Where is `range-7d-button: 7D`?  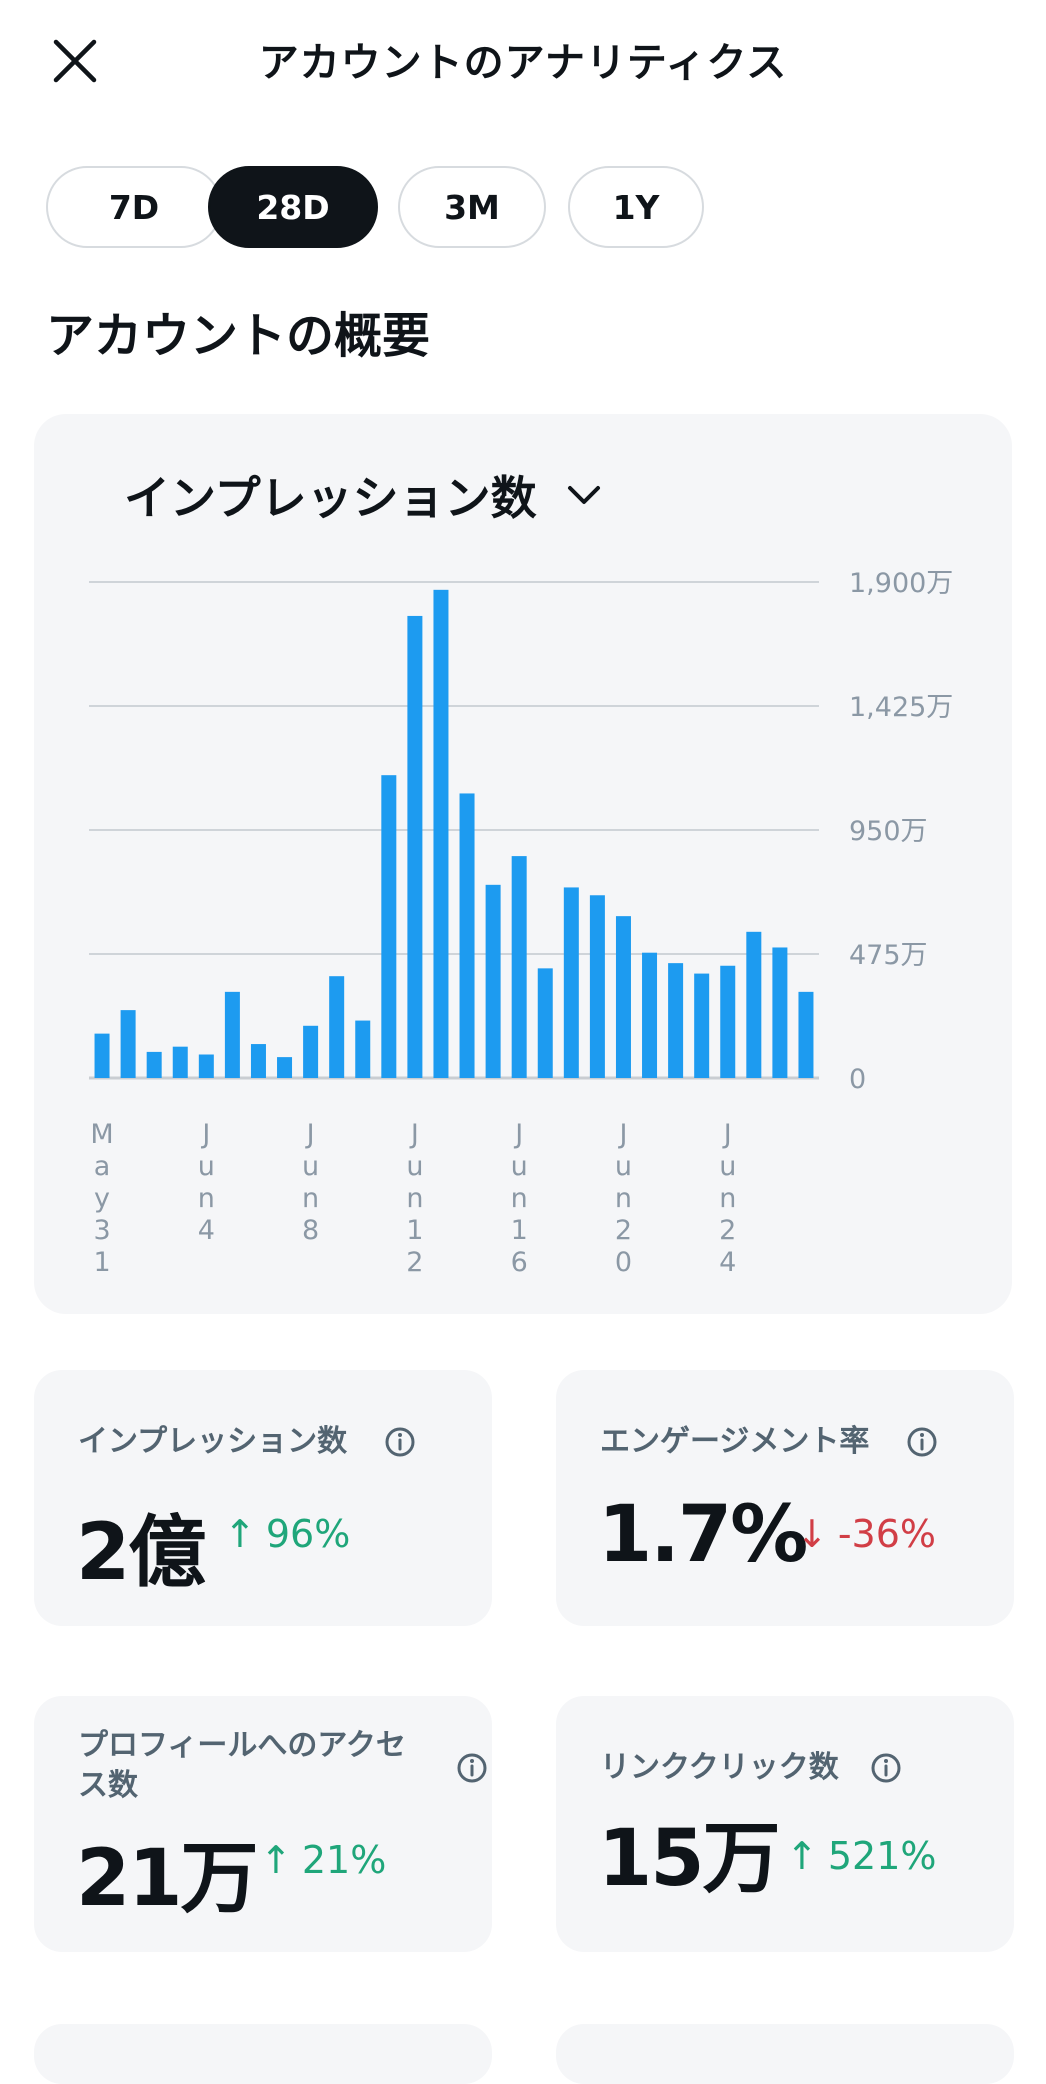
range-7d-button: 7D is located at coordinates (134, 207).